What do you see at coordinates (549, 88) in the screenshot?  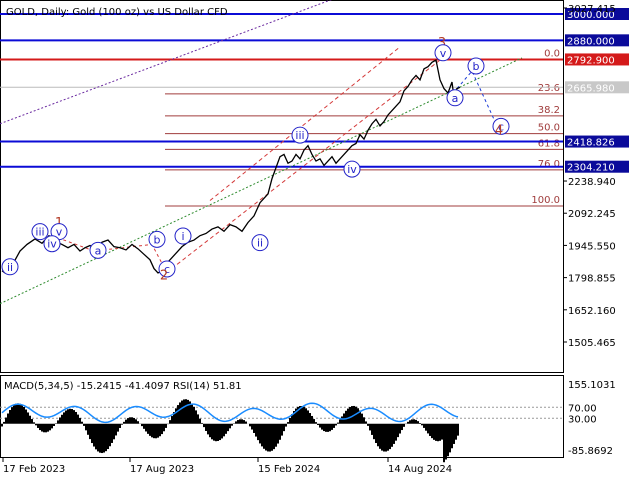 I see `fib-label: 23.6` at bounding box center [549, 88].